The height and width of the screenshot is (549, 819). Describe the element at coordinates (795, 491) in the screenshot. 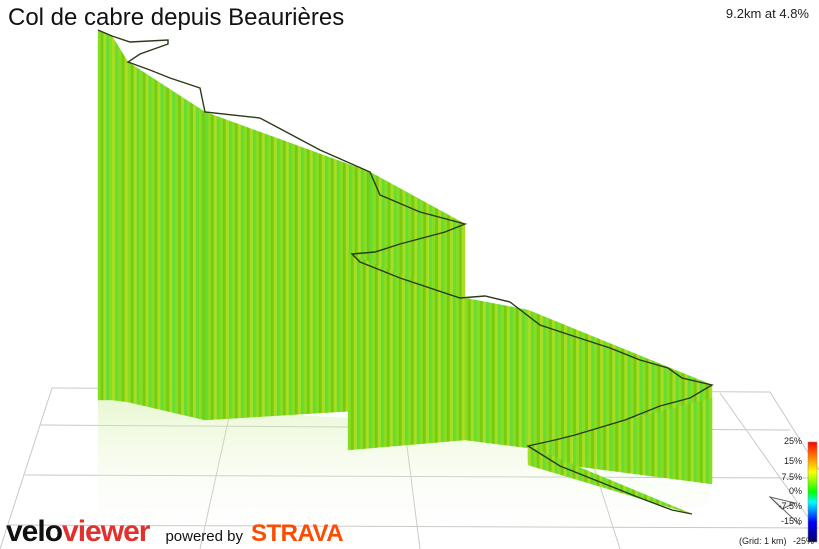

I see `legend-label-0: 0%` at that location.